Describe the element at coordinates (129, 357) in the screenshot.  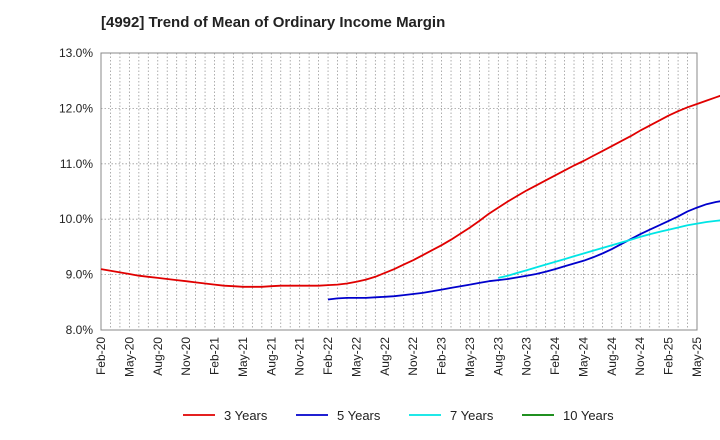
I see `x-tick-label: May-20` at that location.